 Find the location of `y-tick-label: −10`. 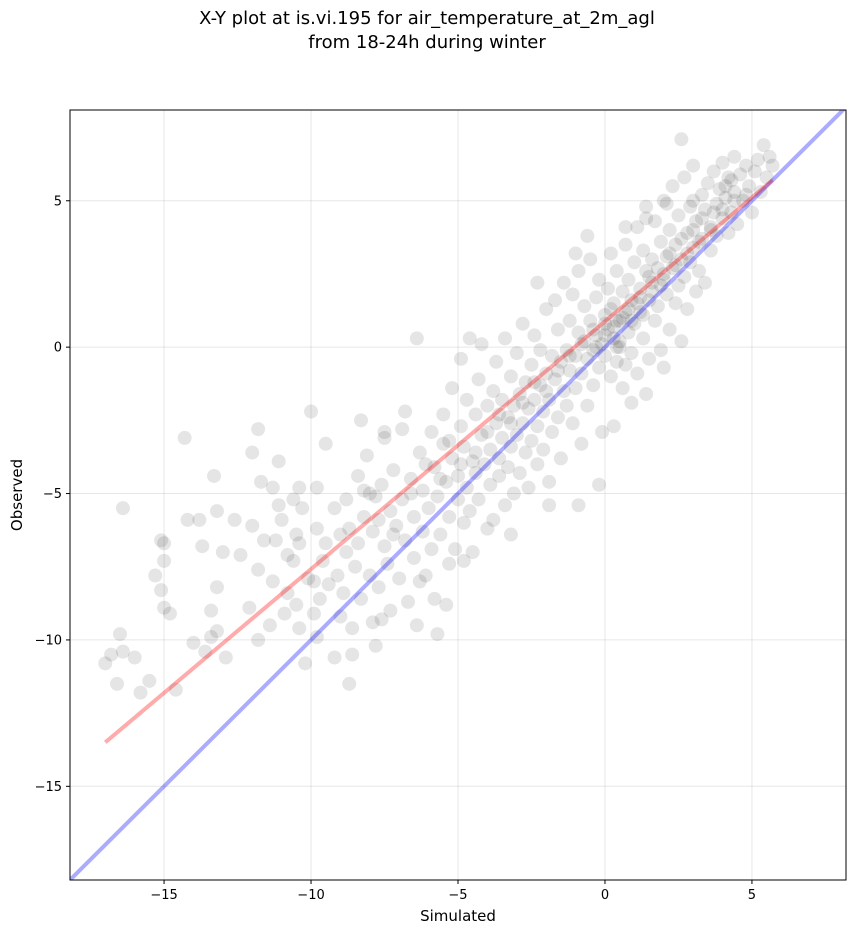

y-tick-label: −10 is located at coordinates (48, 640).